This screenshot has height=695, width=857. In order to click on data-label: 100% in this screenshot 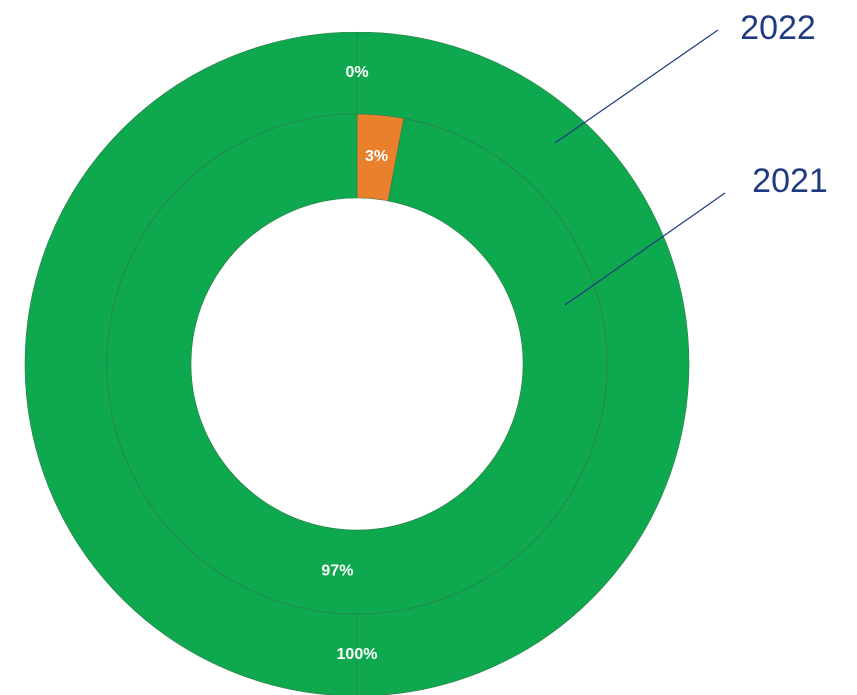, I will do `click(357, 654)`.